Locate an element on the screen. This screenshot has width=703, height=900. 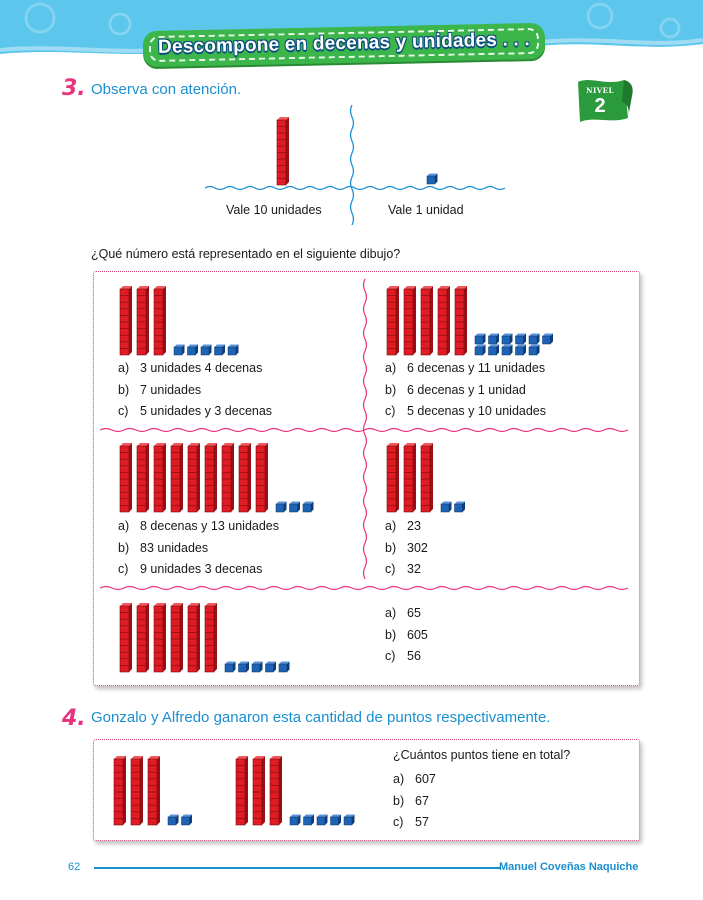
option-c: c) 5 decenas y 10 unidades is located at coordinates (465, 411).